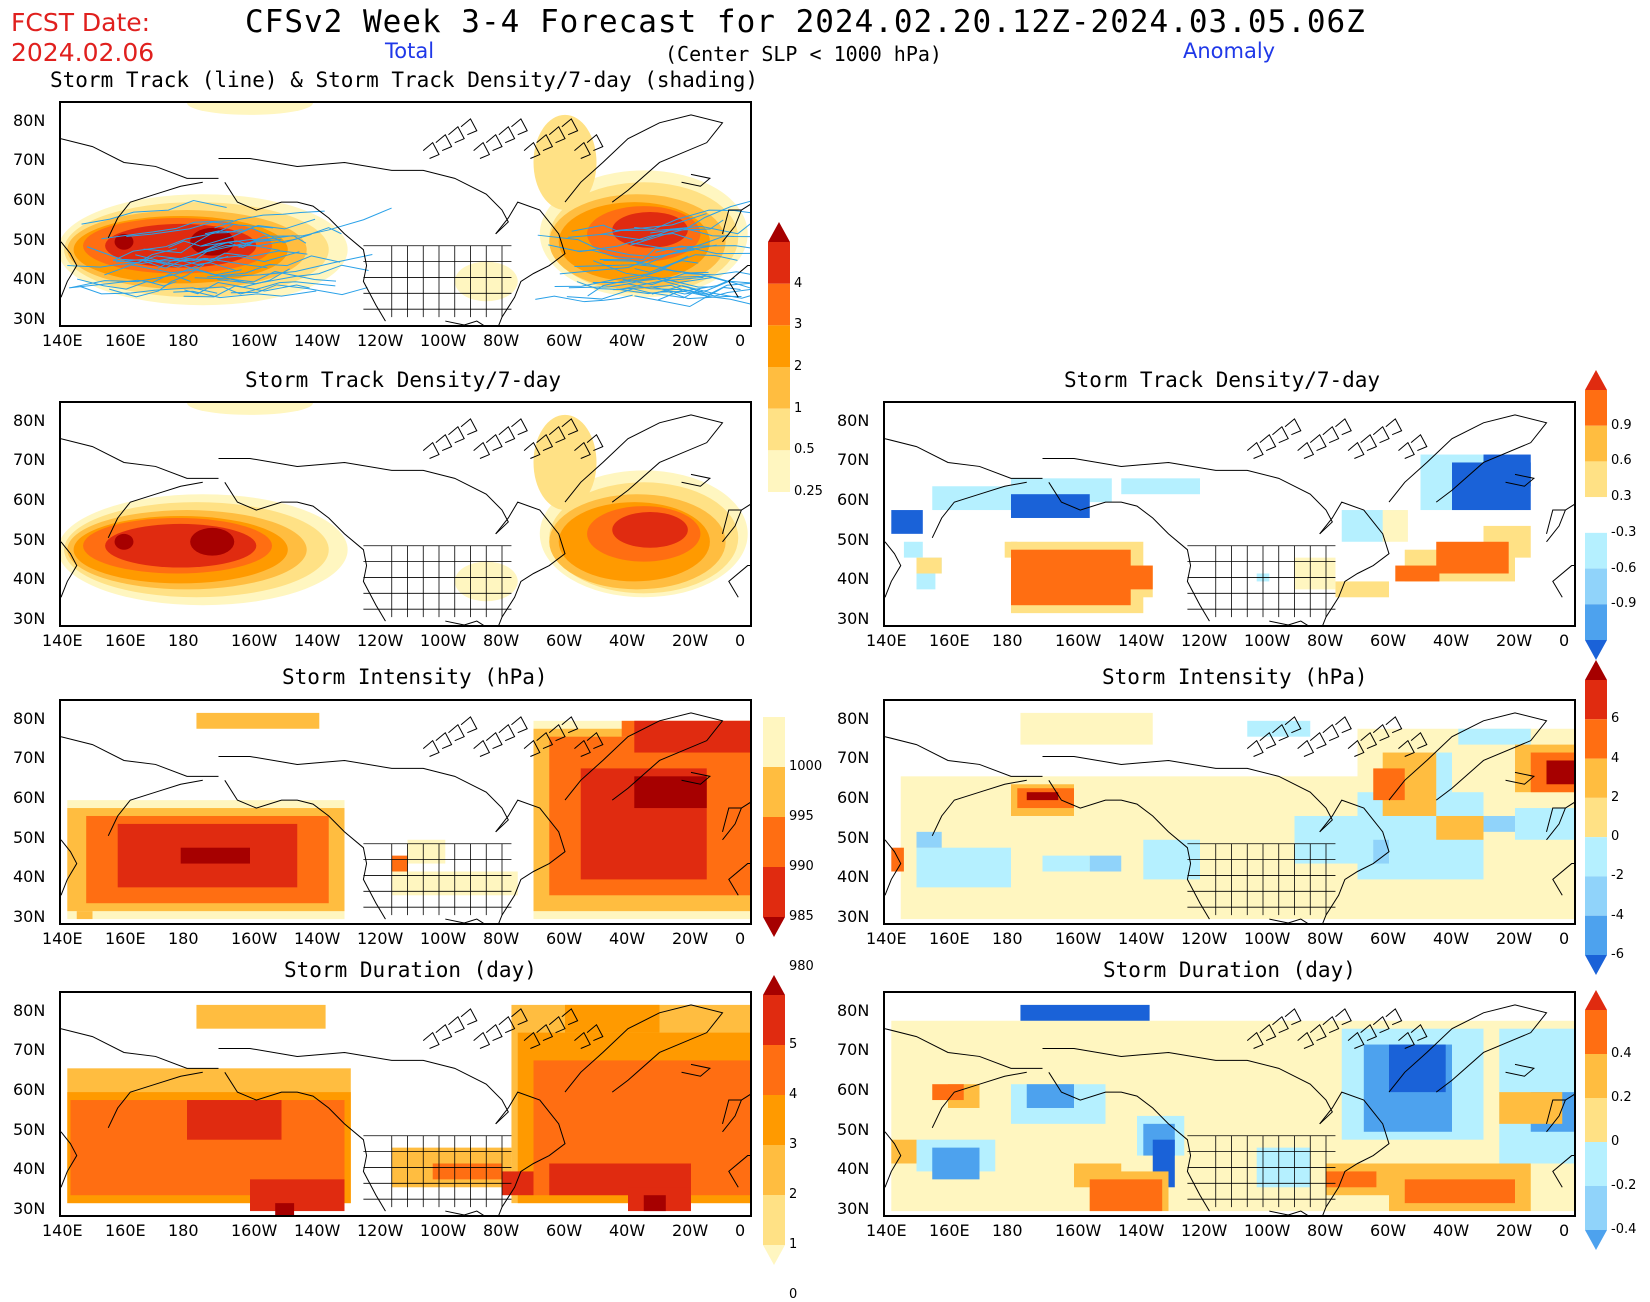 The width and height of the screenshot is (1650, 1302). What do you see at coordinates (798, 408) in the screenshot?
I see `colorbar-label: 1` at bounding box center [798, 408].